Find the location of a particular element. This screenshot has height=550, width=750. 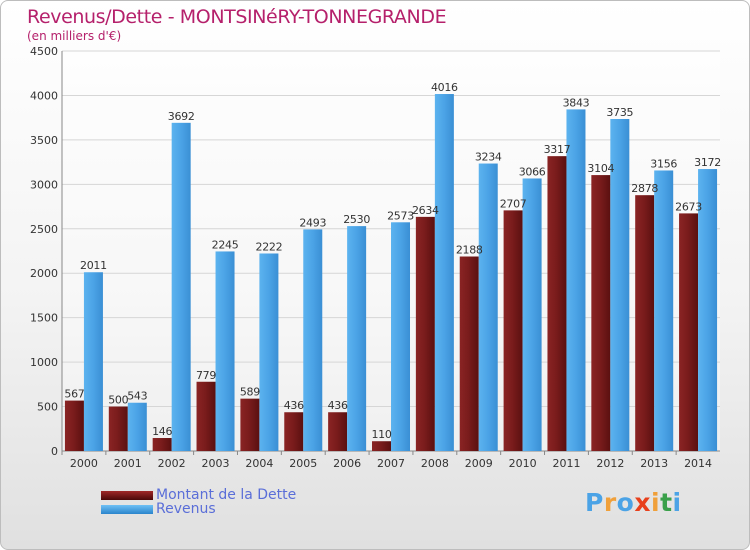

y-tick-label: 3000 is located at coordinates (44, 184).